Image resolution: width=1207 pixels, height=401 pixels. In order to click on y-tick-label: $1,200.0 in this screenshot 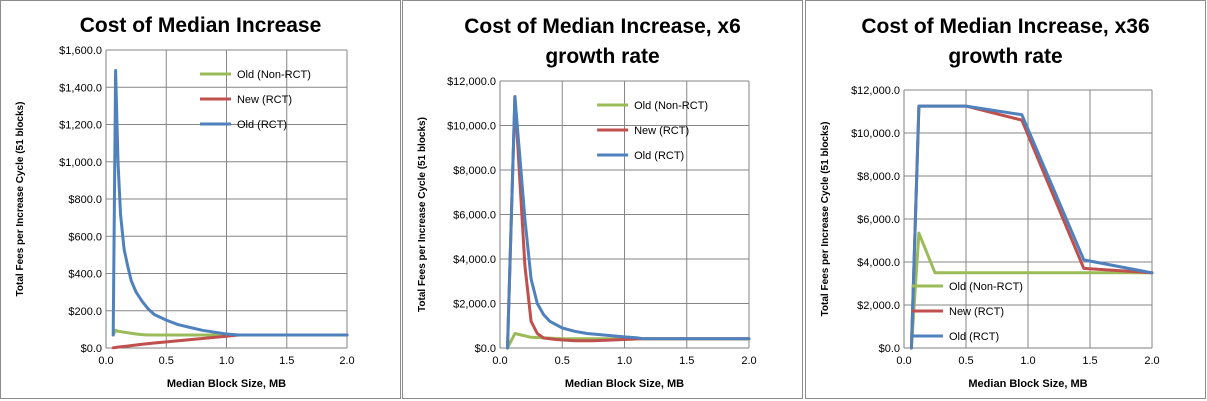, I will do `click(80, 126)`.